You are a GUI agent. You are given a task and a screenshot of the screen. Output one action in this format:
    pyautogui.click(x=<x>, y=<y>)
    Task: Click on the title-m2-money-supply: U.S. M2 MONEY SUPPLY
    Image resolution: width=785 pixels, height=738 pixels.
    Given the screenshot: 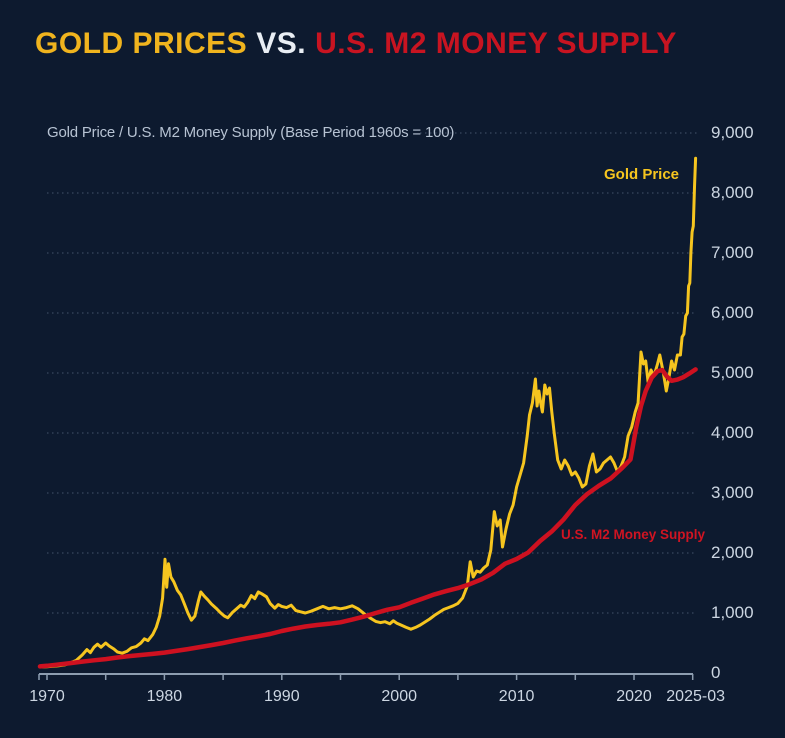 What is the action you would take?
    pyautogui.click(x=496, y=43)
    